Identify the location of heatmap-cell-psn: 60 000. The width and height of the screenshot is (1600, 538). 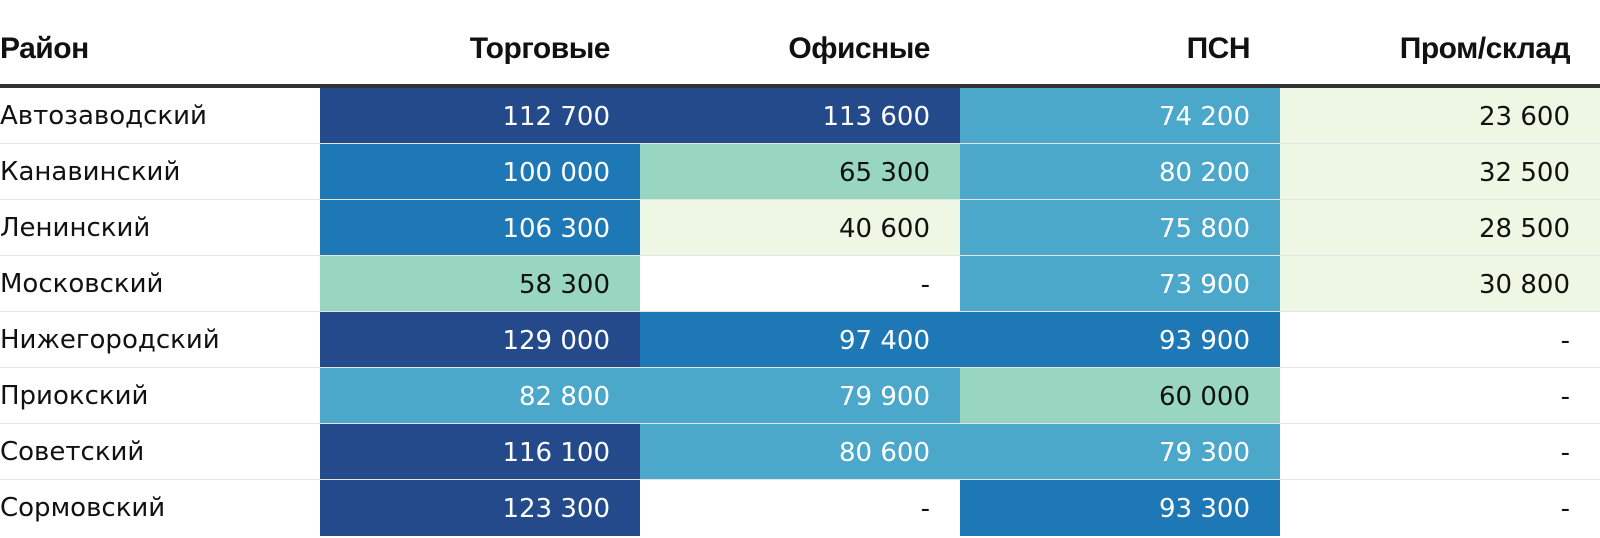
(1120, 395).